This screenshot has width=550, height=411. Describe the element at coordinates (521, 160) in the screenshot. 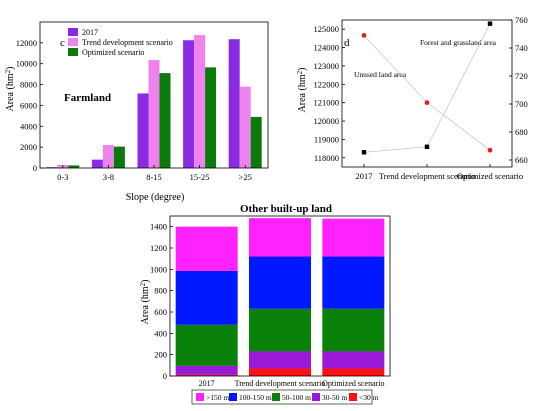

I see `area-comparison-right-y-tick-label: 660` at that location.